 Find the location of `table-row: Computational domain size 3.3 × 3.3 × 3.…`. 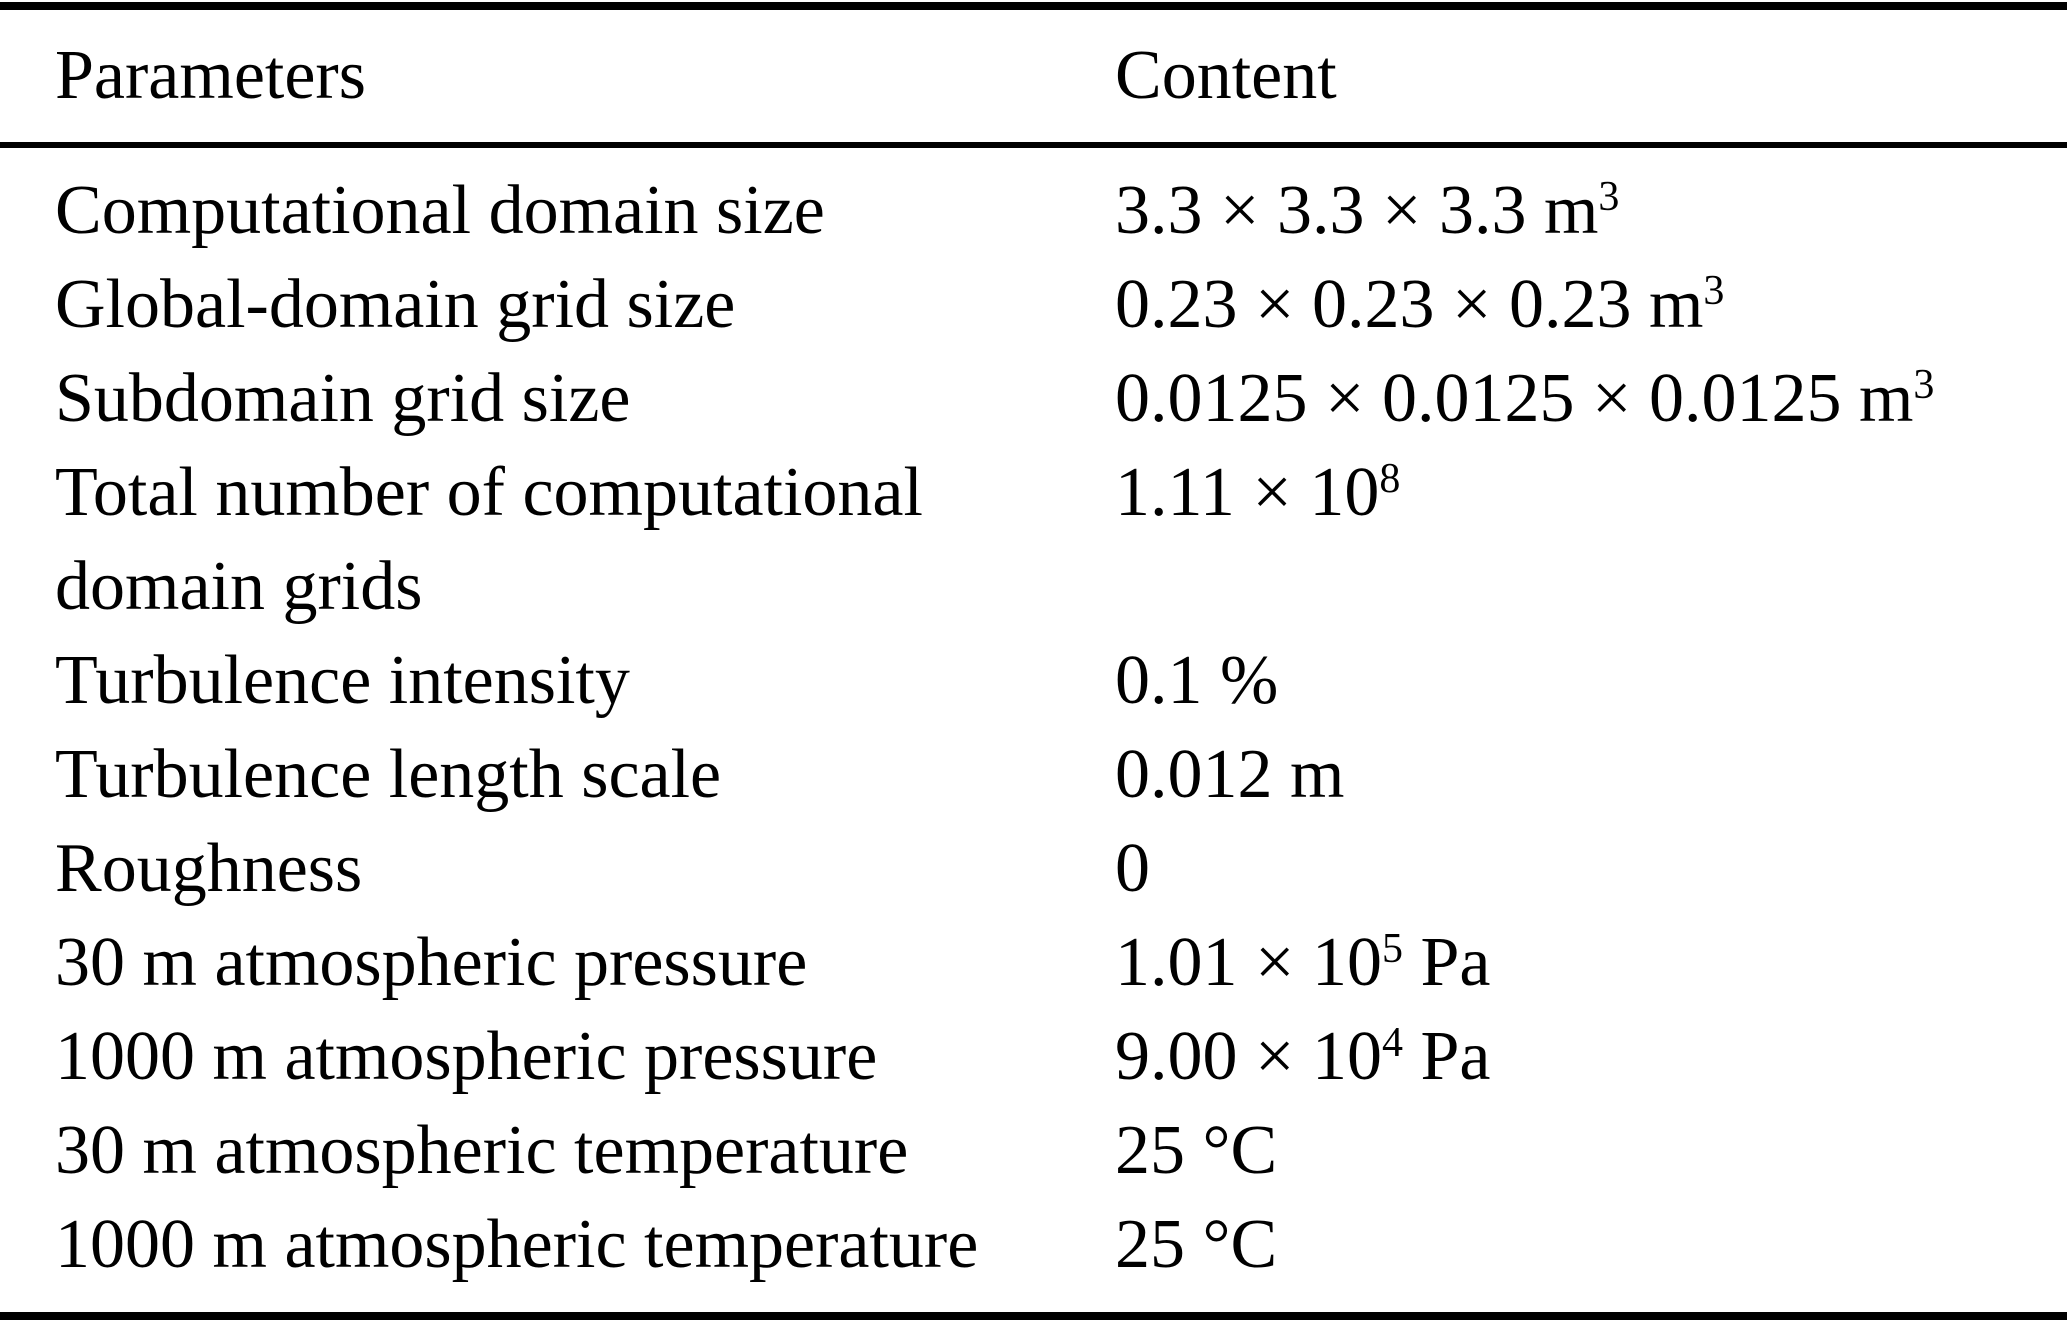

table-row: Computational domain size 3.3 × 3.3 × 3.… is located at coordinates (1061, 211).